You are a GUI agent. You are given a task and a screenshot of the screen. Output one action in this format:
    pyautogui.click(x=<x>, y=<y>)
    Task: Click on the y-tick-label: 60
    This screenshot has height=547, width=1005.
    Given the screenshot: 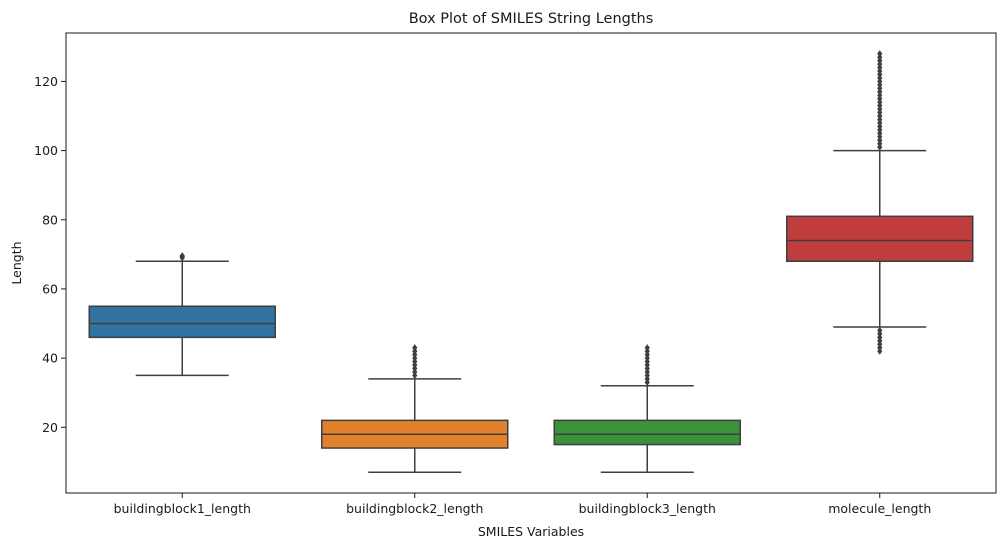 What is the action you would take?
    pyautogui.click(x=50, y=288)
    